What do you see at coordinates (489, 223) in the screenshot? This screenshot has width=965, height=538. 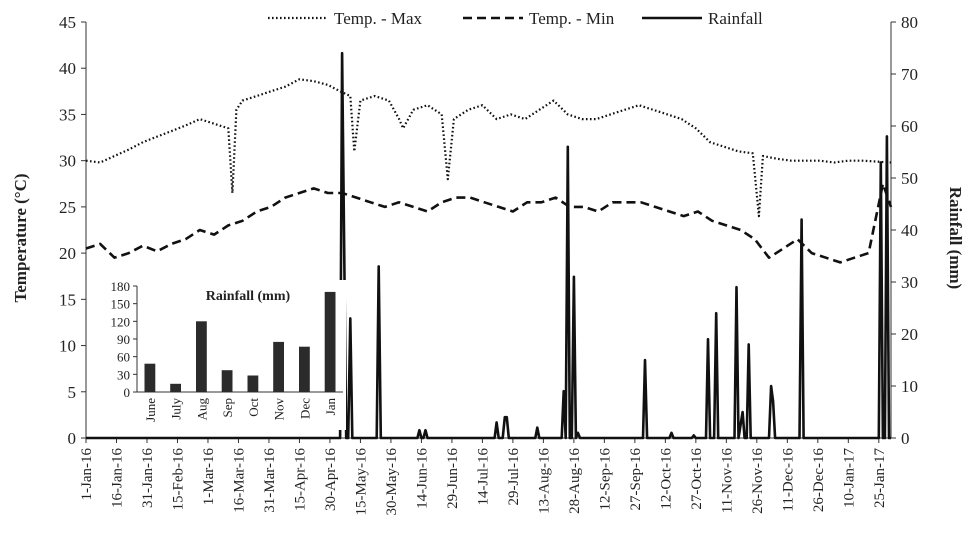 I see `series-line-temp-min` at bounding box center [489, 223].